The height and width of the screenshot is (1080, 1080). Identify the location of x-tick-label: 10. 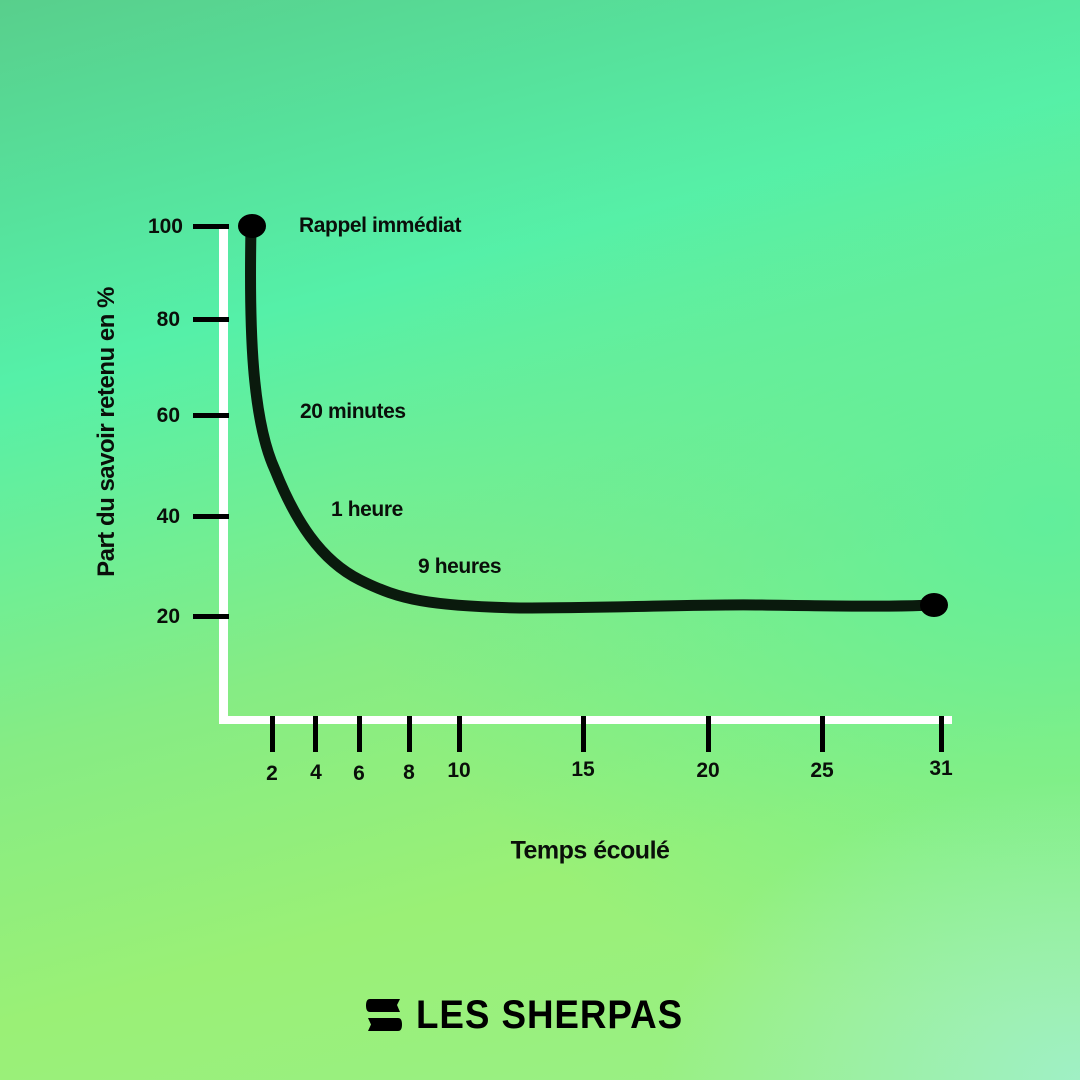
(459, 770).